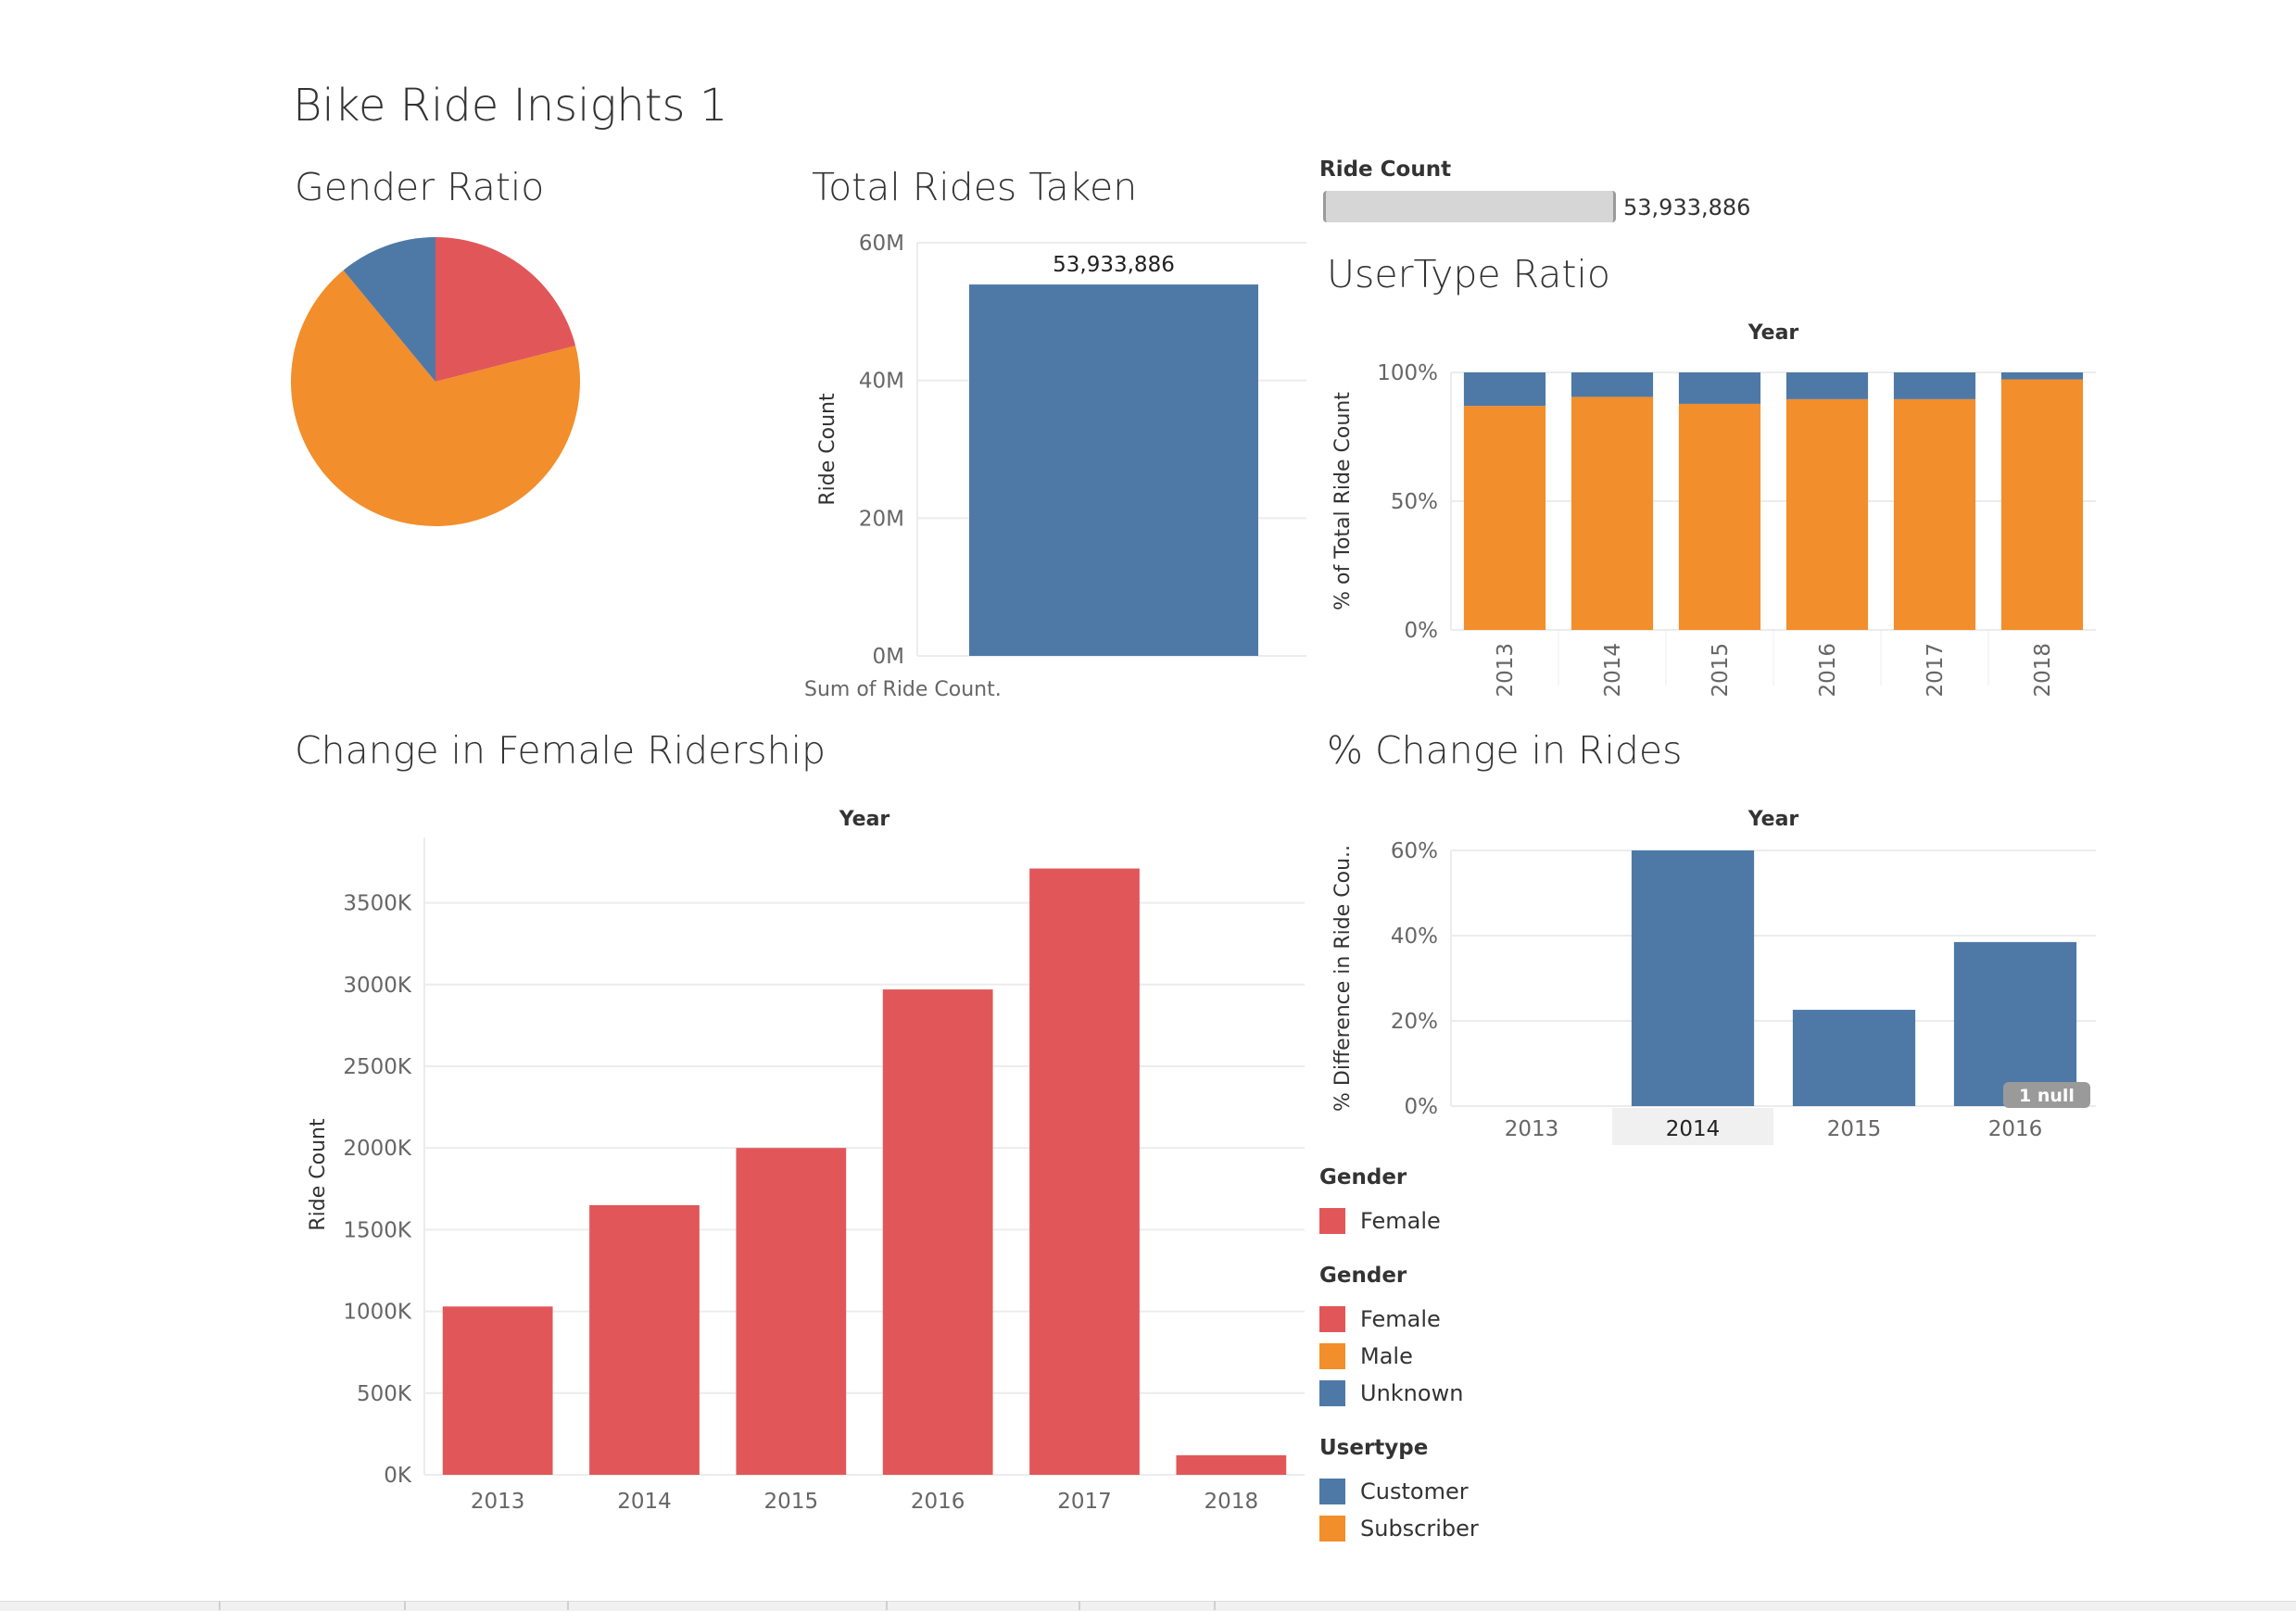 Image resolution: width=2296 pixels, height=1611 pixels. I want to click on bar-pct-change-2016, so click(2015, 1023).